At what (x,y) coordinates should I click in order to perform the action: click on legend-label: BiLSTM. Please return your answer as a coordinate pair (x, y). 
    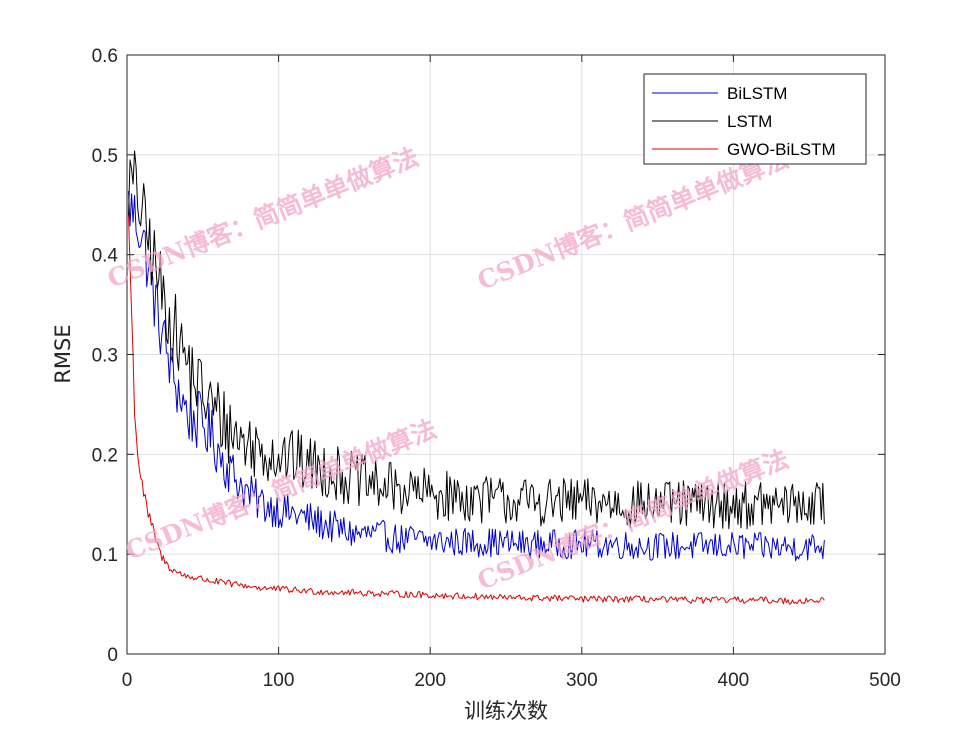
    Looking at the image, I should click on (757, 93).